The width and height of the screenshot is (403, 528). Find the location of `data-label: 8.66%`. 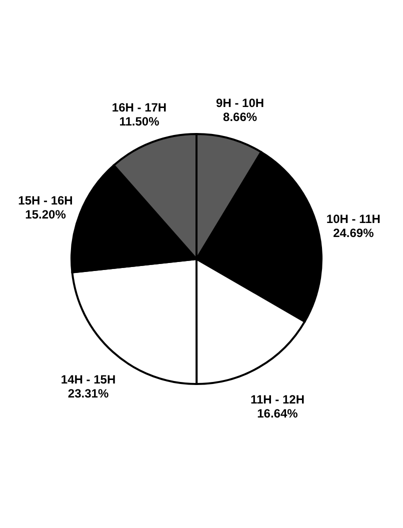

data-label: 8.66% is located at coordinates (240, 117).